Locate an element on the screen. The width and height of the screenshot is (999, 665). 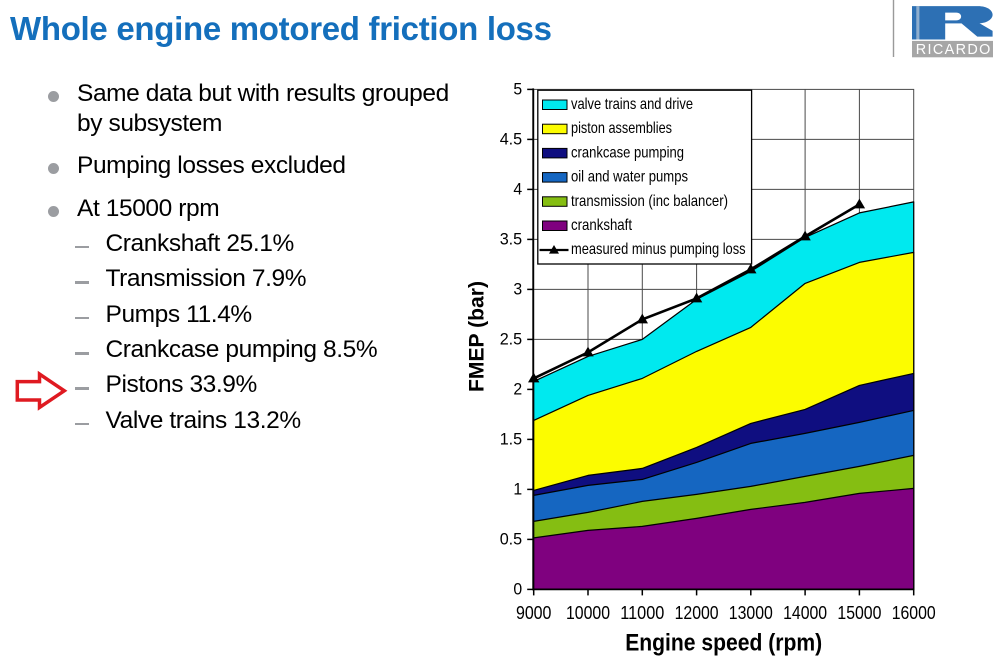
svg-text: 9000 is located at coordinates (534, 613).